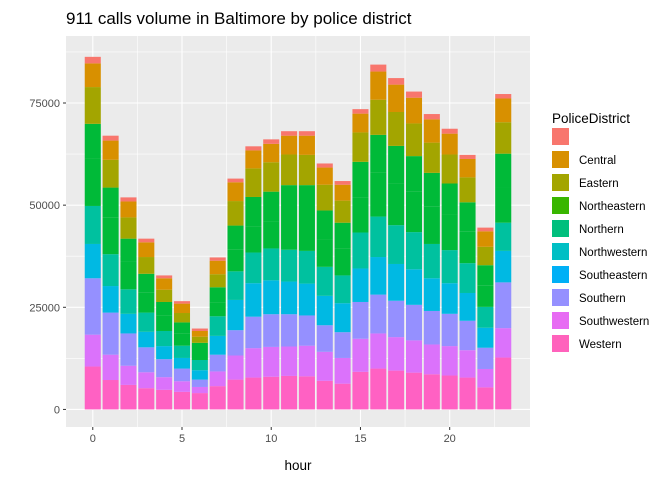 This screenshot has height=480, width=672. I want to click on legend-label: Northern, so click(601, 230).